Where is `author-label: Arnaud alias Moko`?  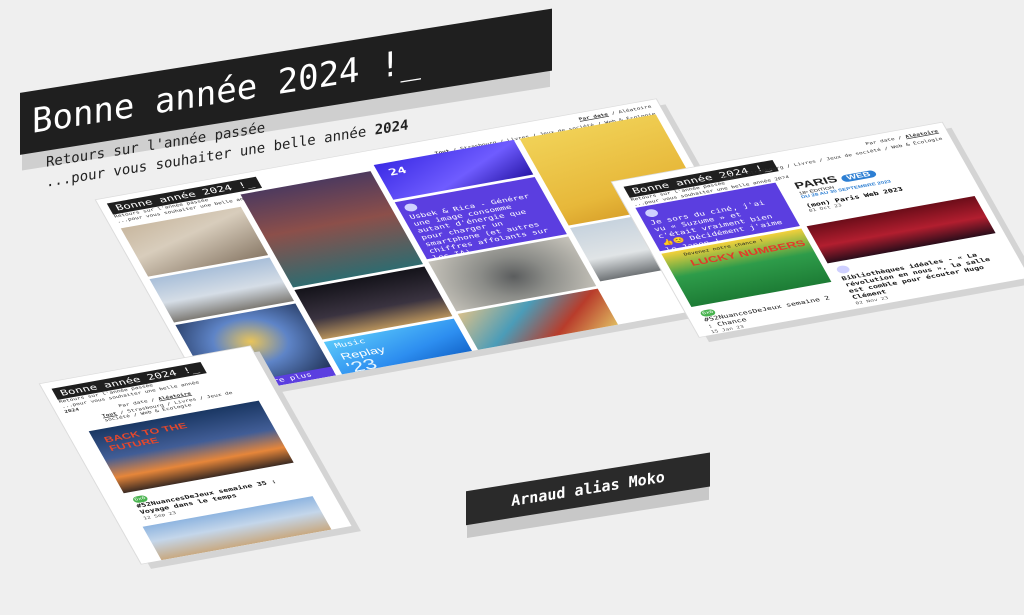
author-label: Arnaud alias Moko is located at coordinates (588, 489).